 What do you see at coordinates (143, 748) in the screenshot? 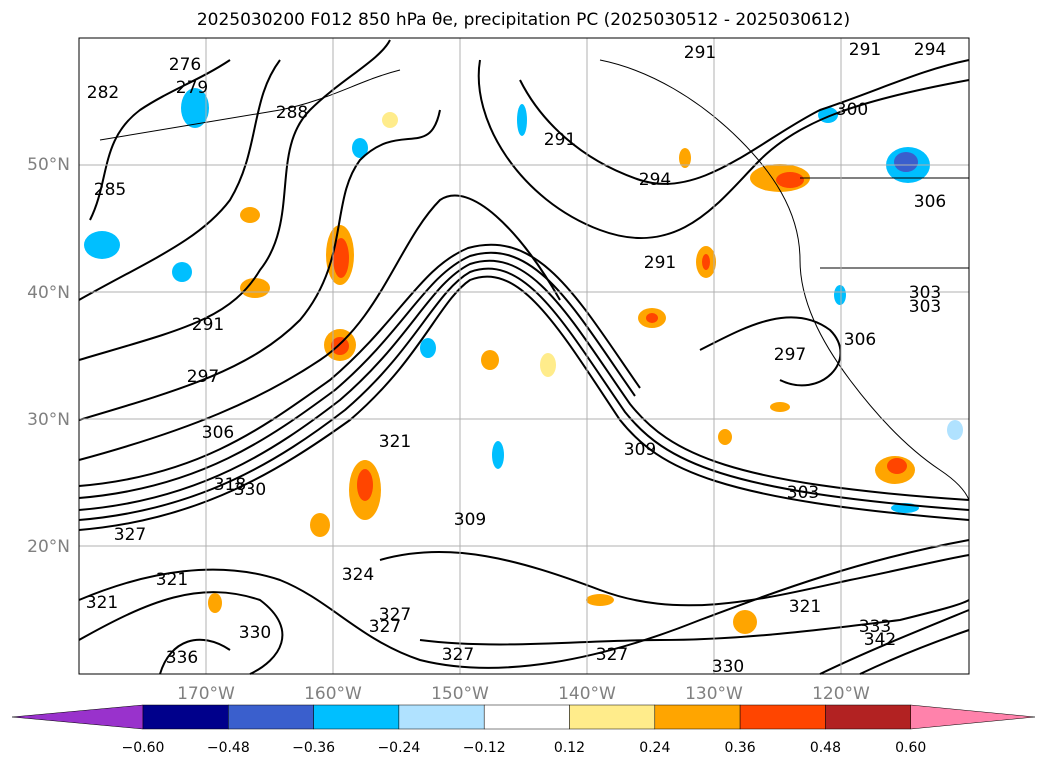
I see `colorbar-tick-label: −0.60` at bounding box center [143, 748].